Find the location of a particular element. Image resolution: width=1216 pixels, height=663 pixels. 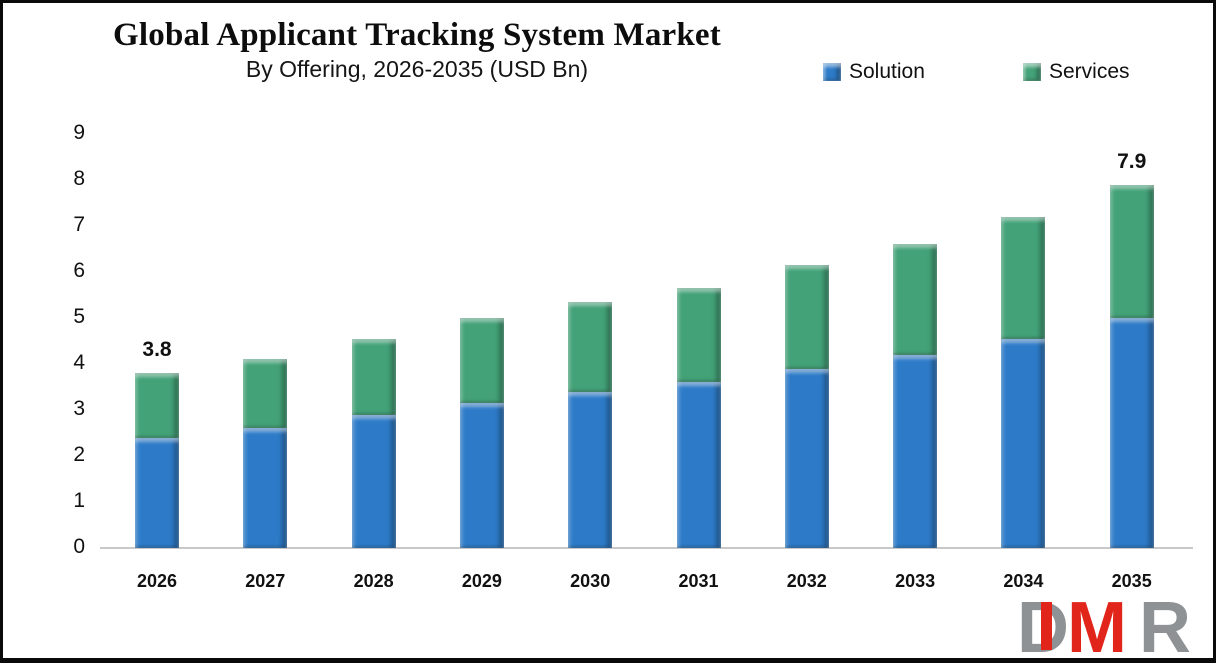

bar-services-2027 is located at coordinates (265, 394).